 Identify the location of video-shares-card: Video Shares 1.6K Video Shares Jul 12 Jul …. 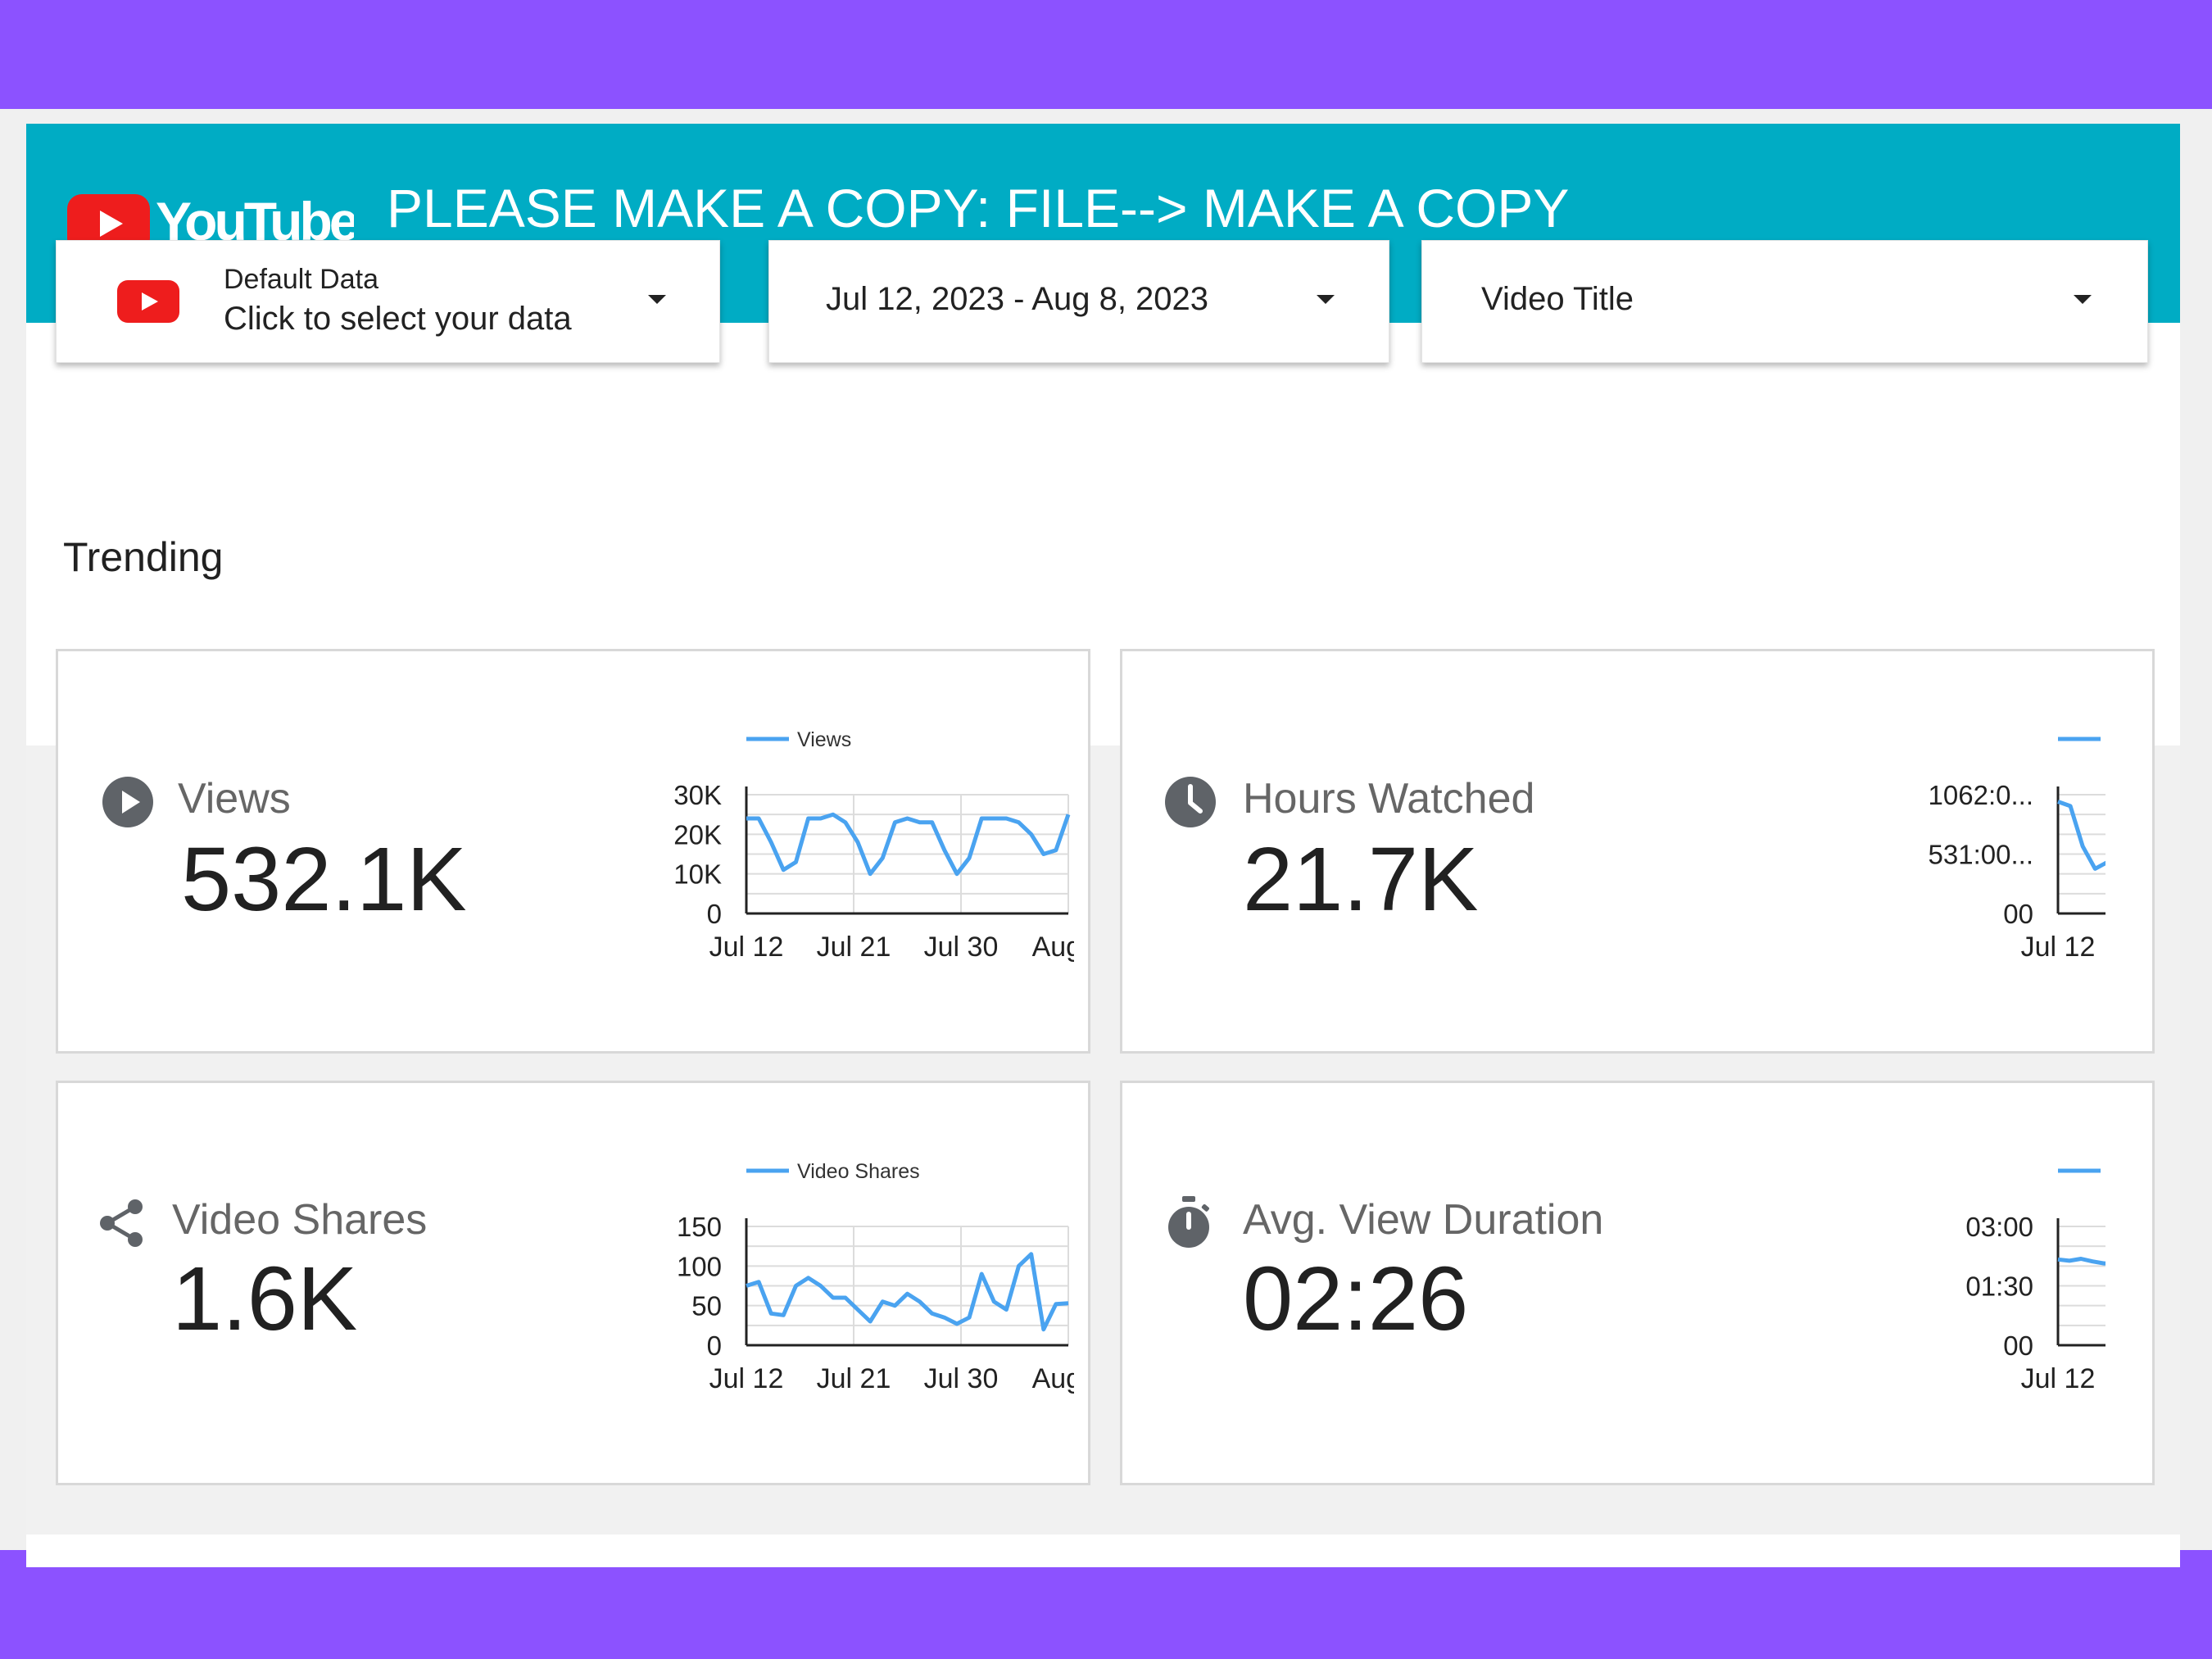
(573, 1283).